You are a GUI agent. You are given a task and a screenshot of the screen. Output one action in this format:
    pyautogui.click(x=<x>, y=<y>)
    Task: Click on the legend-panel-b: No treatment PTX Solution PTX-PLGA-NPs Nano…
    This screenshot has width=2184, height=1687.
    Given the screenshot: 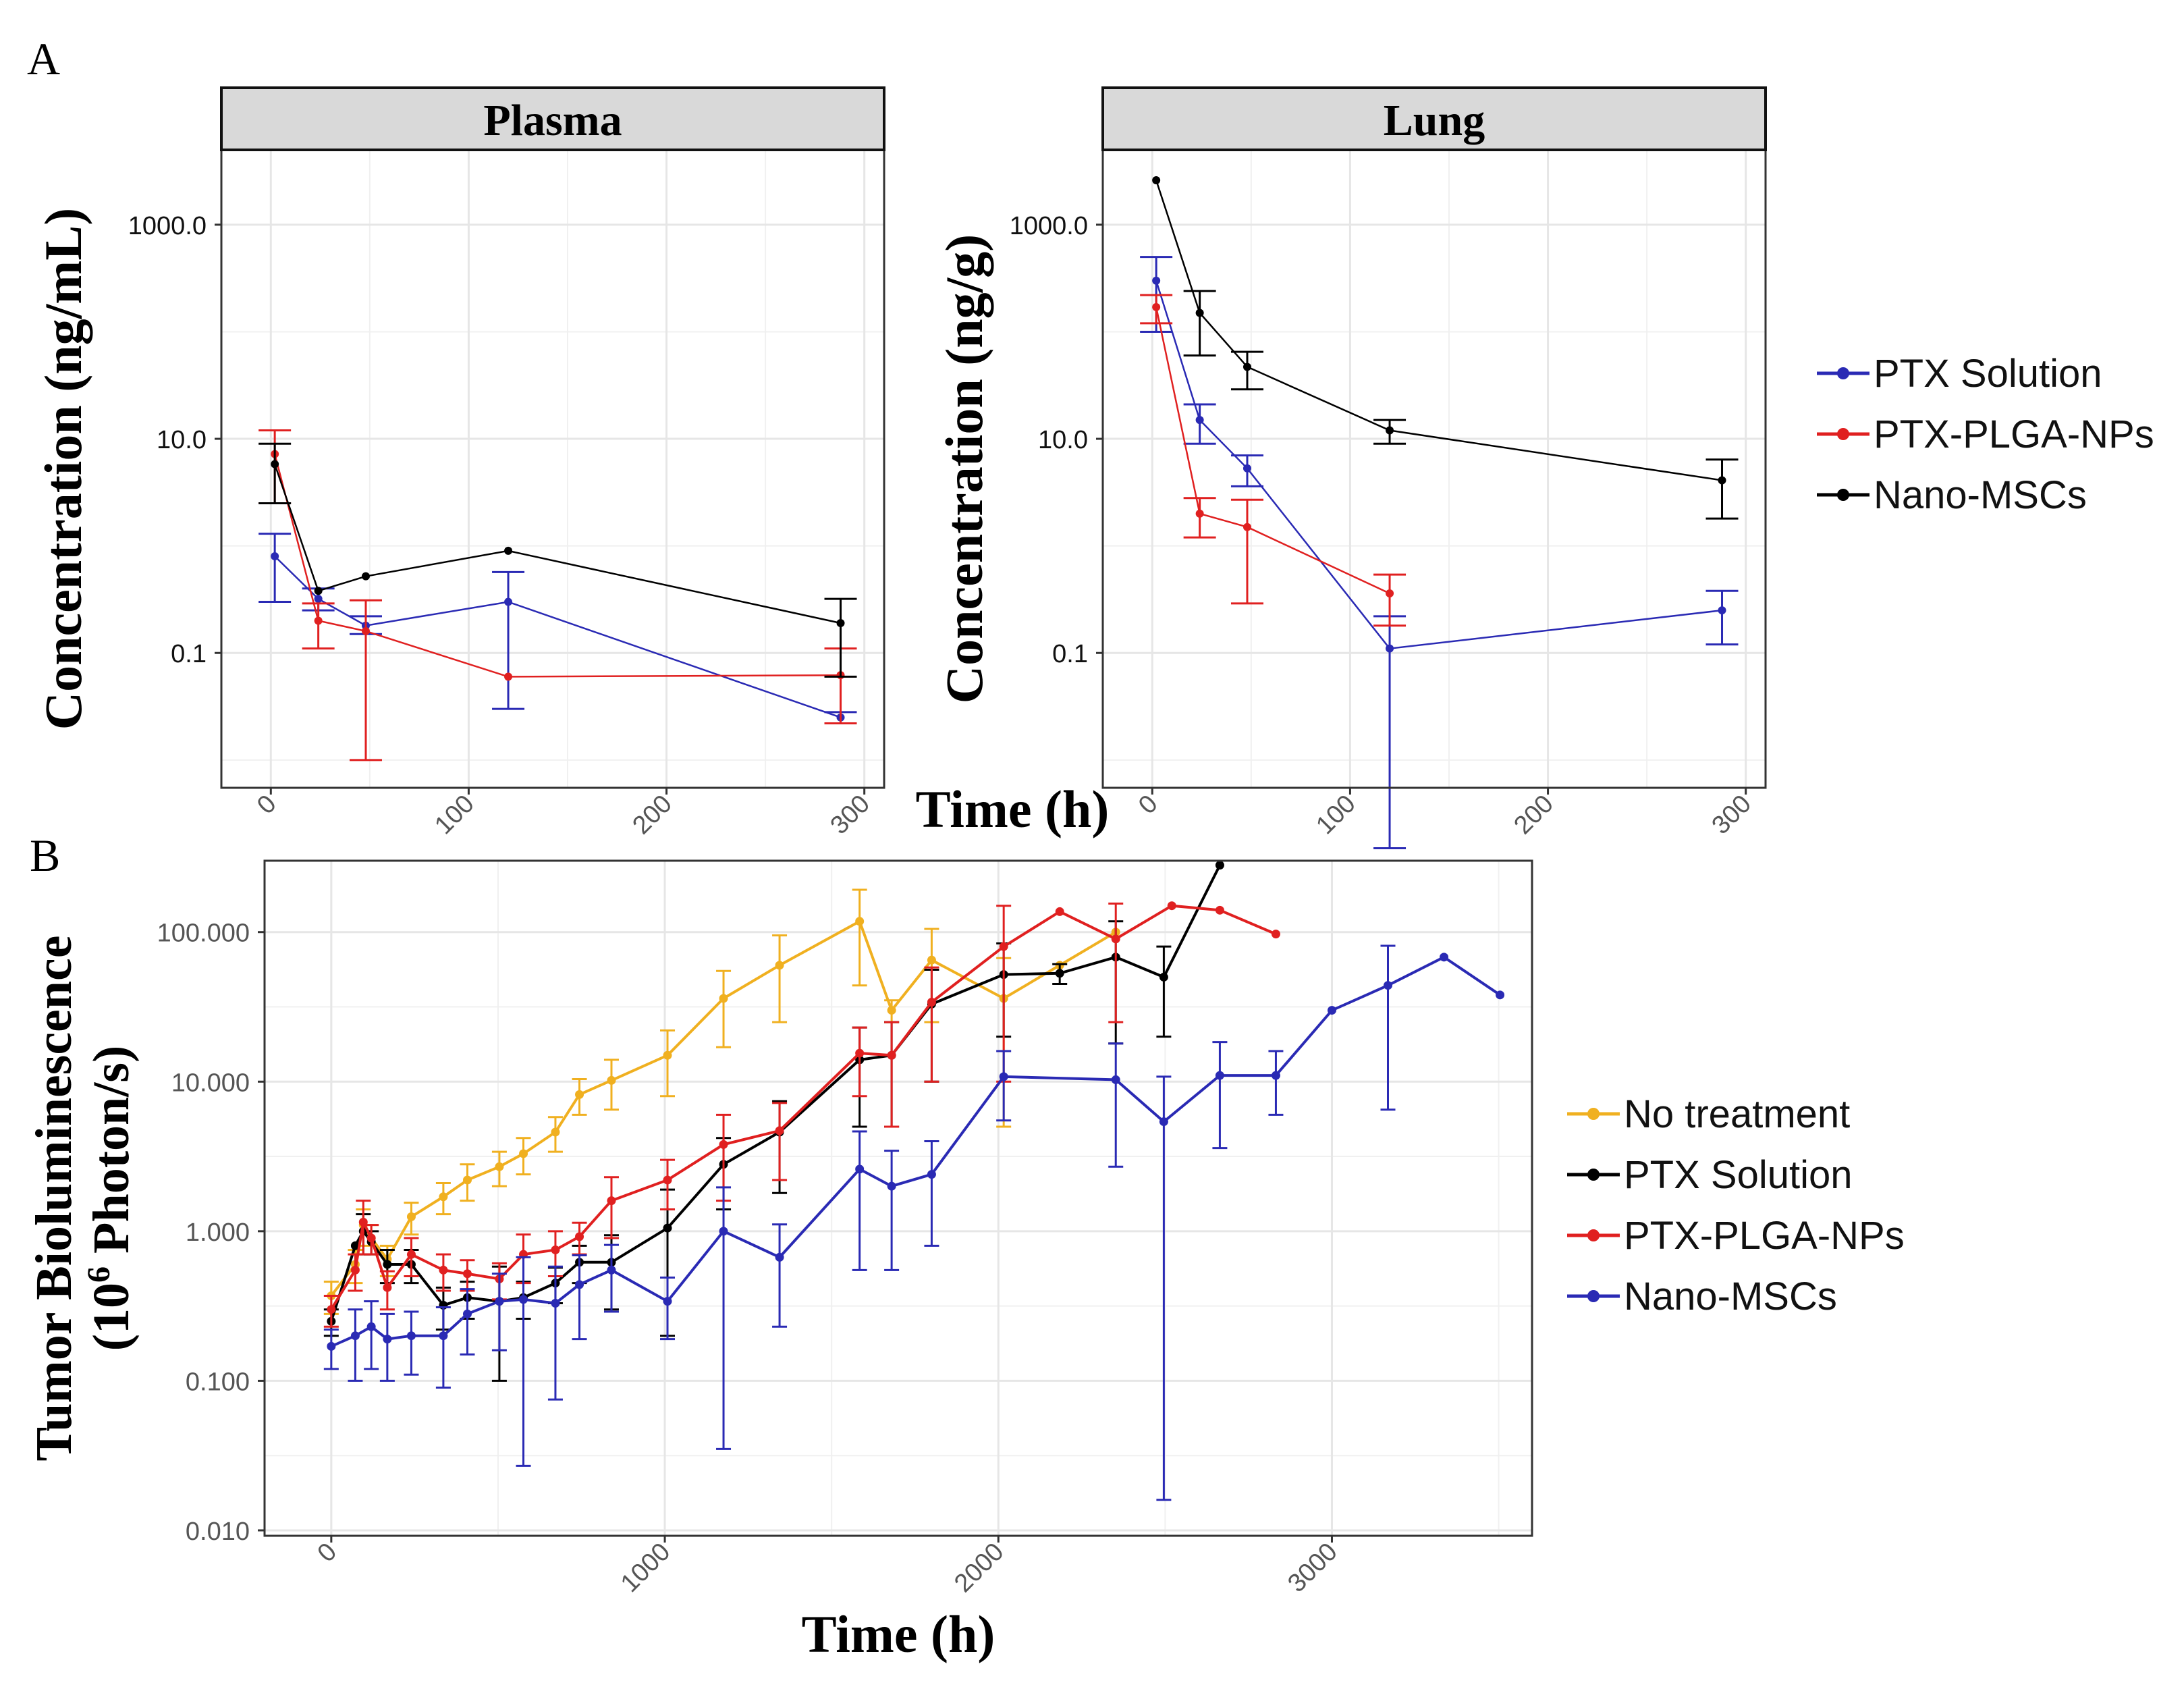 What is the action you would take?
    pyautogui.click(x=1736, y=1205)
    